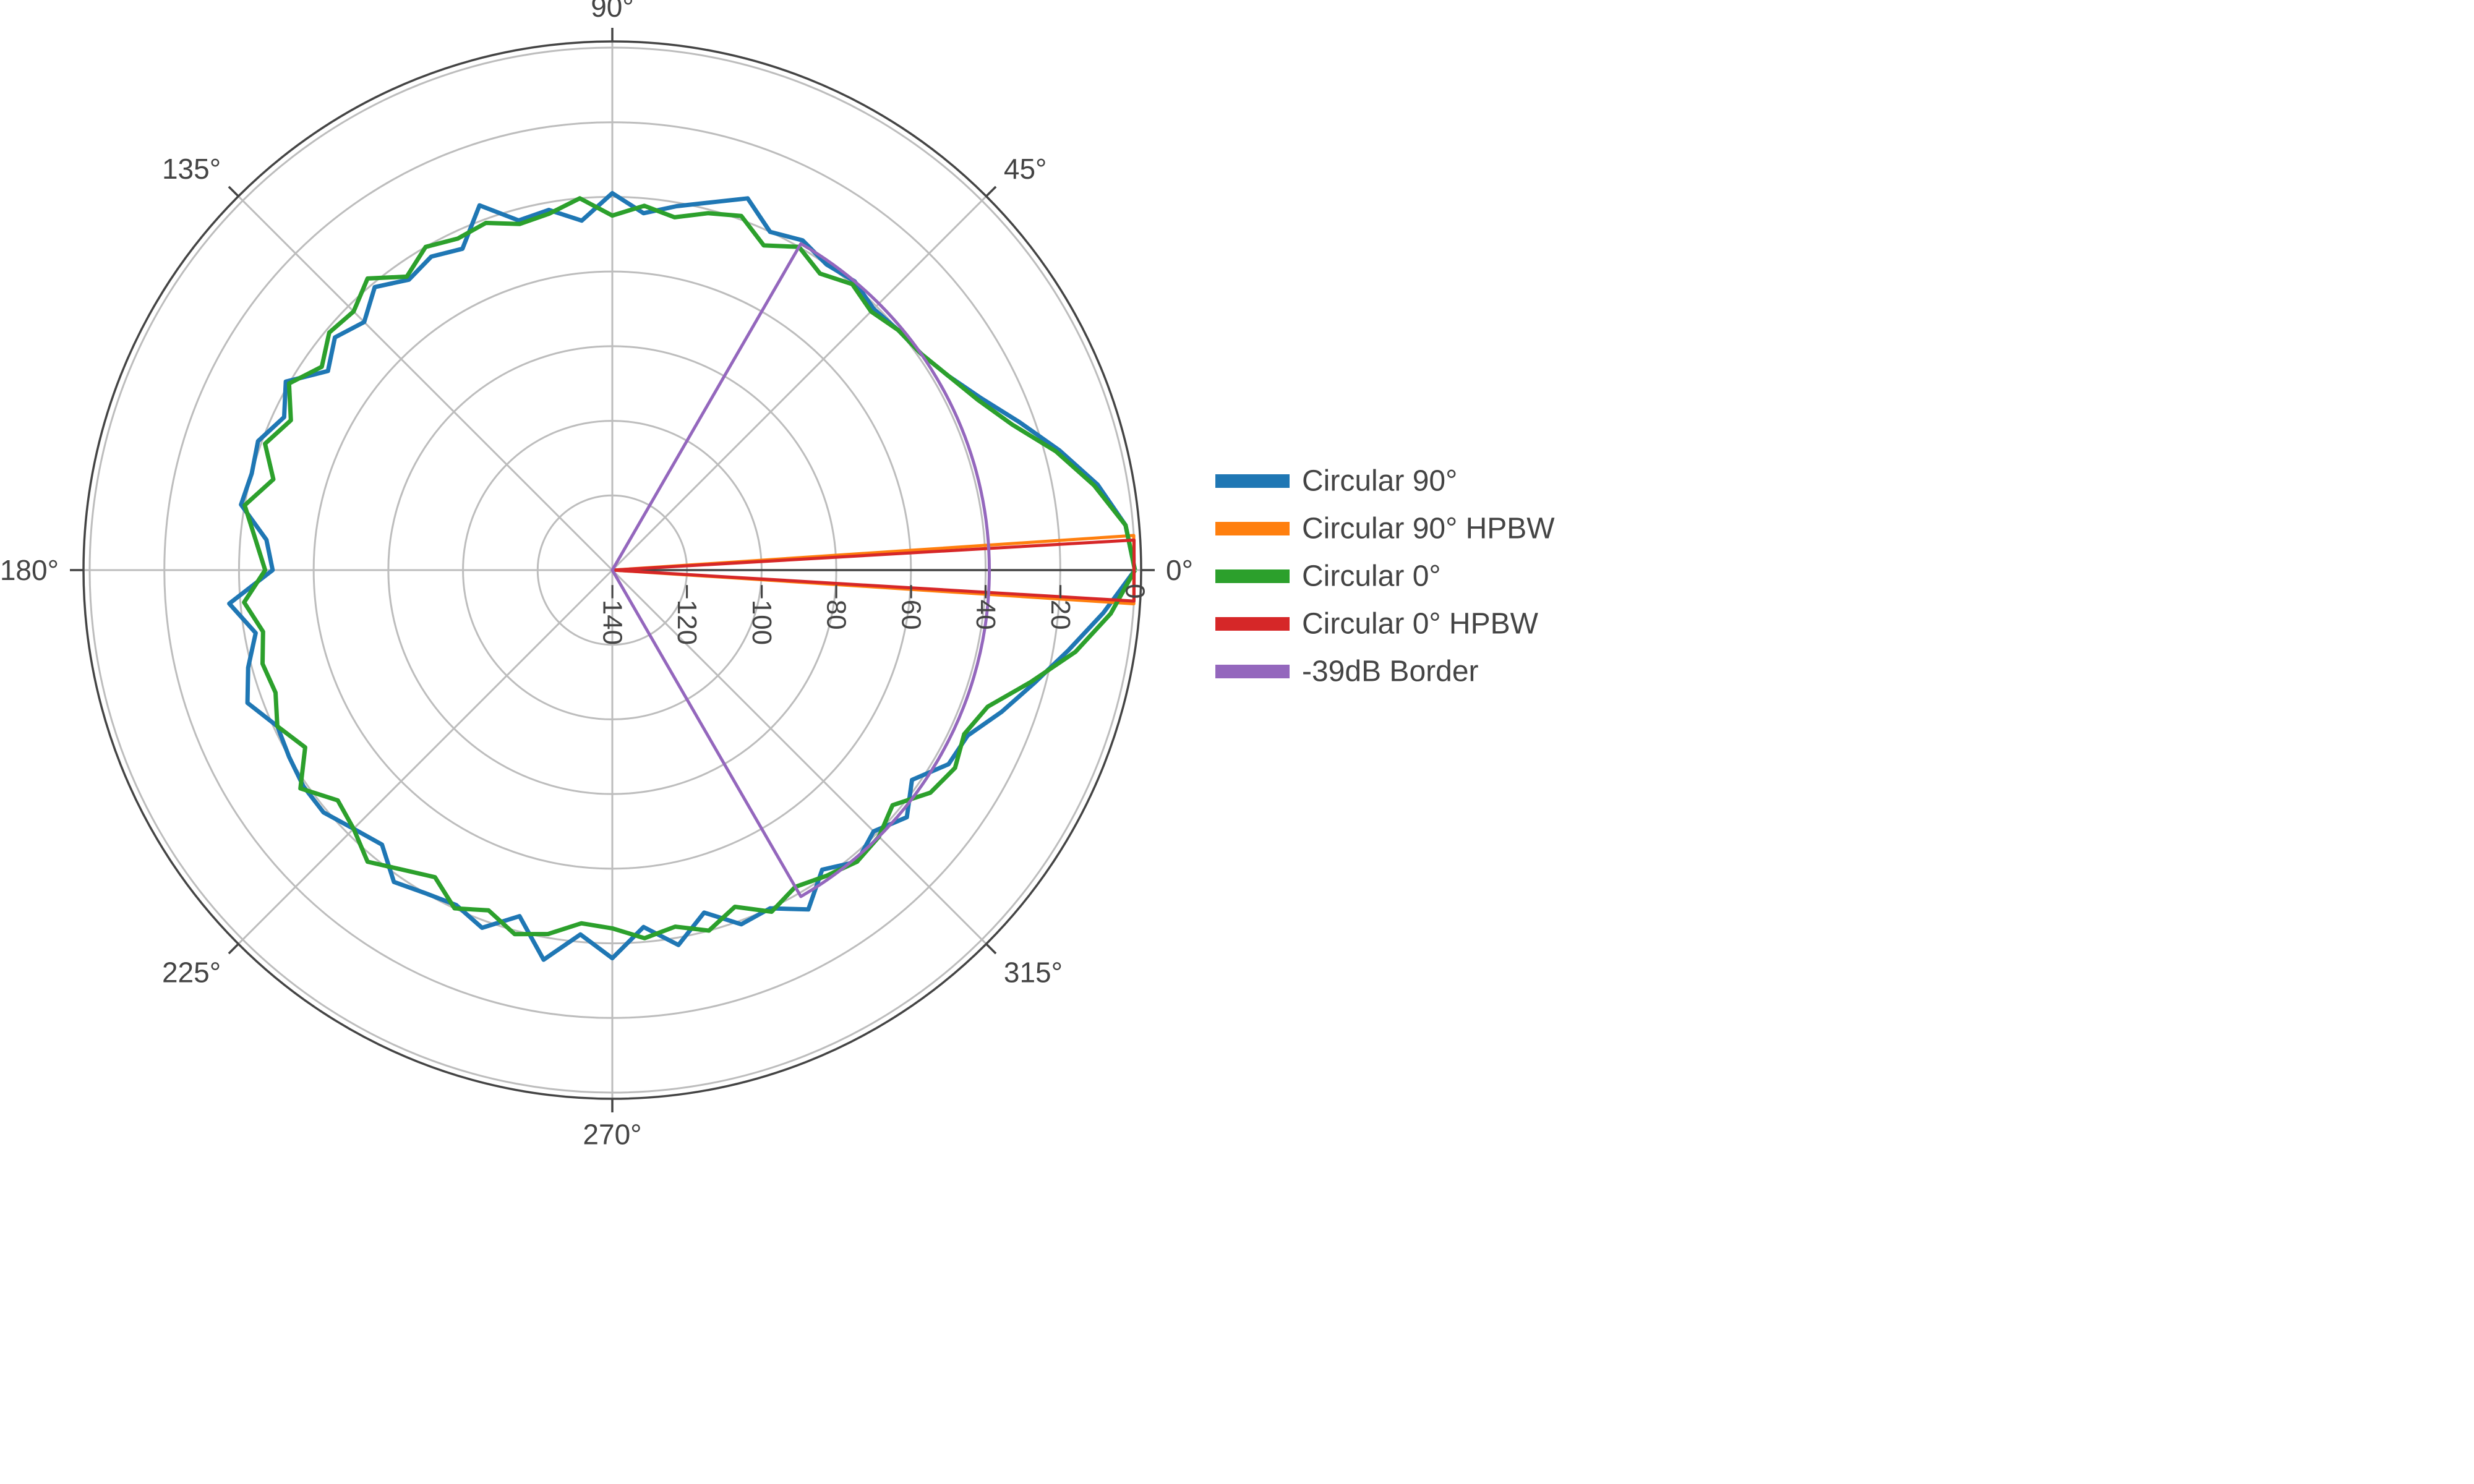  What do you see at coordinates (1033, 972) in the screenshot?
I see `angular-tick-label-315: 315°` at bounding box center [1033, 972].